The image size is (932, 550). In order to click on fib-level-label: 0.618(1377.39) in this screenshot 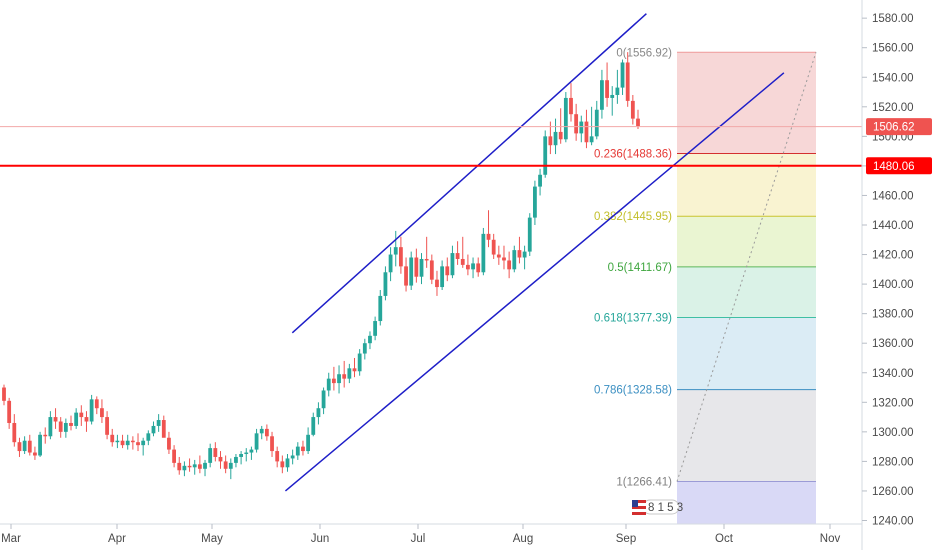, I will do `click(633, 319)`.